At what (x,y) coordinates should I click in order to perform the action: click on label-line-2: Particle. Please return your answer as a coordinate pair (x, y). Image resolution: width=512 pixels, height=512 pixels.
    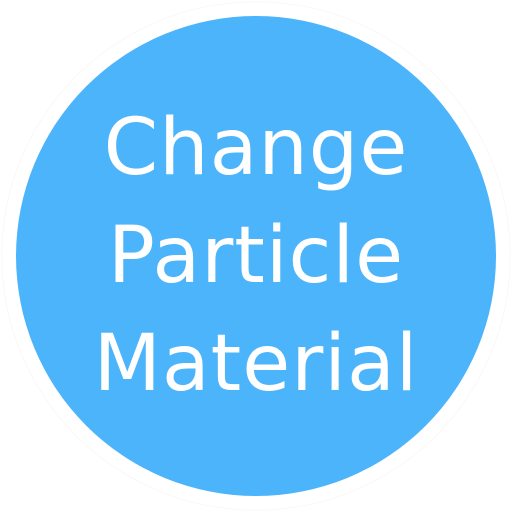
    Looking at the image, I should click on (256, 256).